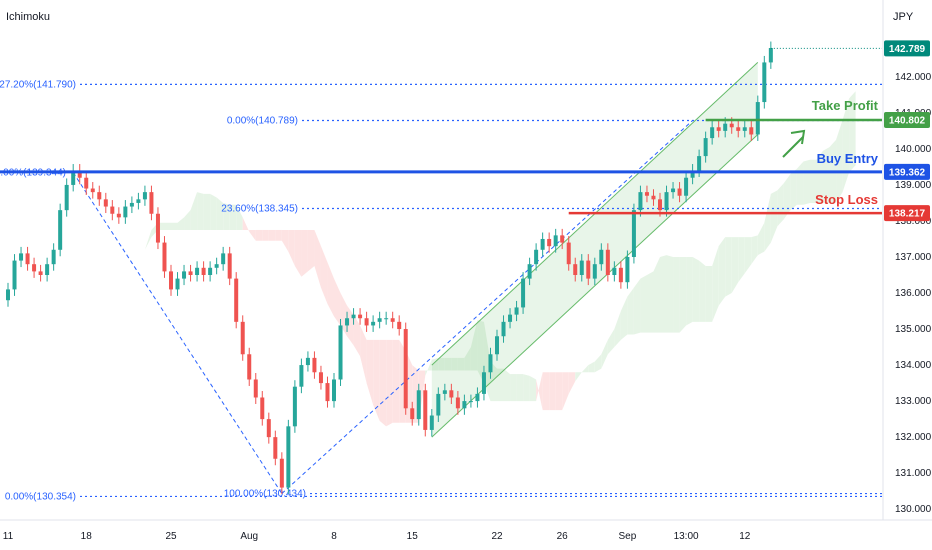 This screenshot has width=932, height=550. I want to click on up-arrow-head-icon, so click(798, 137).